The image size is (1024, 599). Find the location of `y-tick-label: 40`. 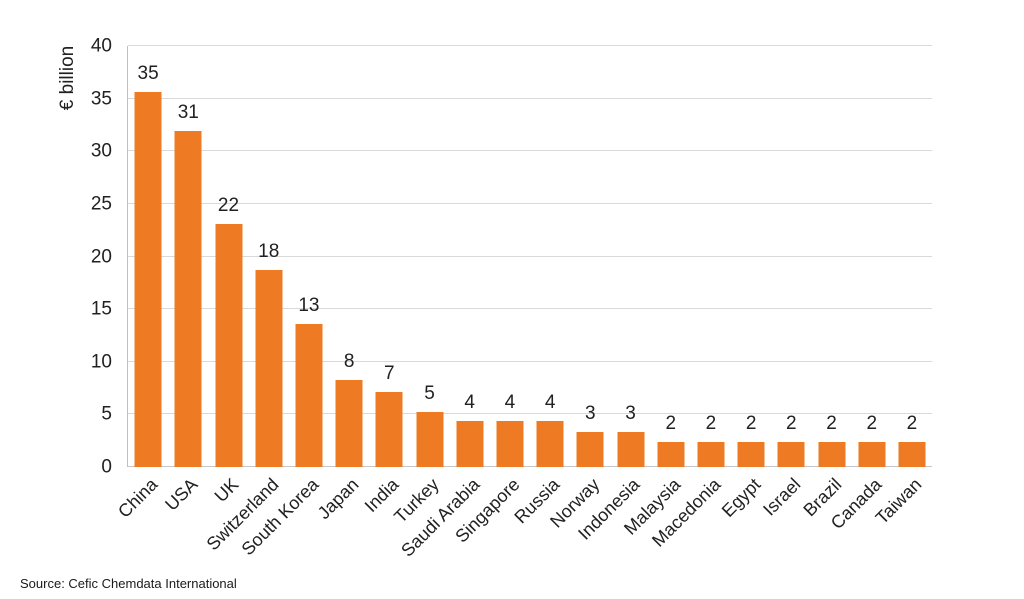

y-tick-label: 40 is located at coordinates (101, 46).